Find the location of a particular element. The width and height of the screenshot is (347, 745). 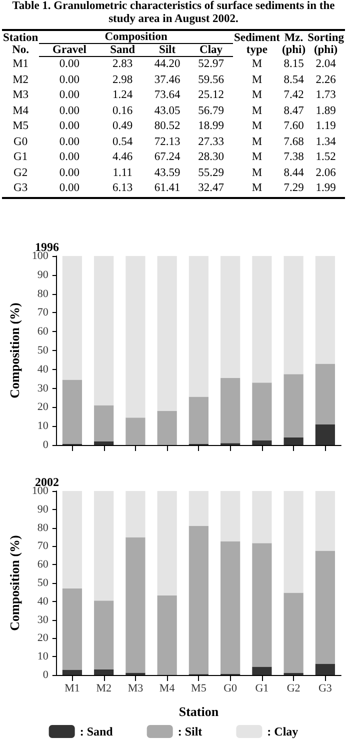

text: Silt is located at coordinates (167, 50).